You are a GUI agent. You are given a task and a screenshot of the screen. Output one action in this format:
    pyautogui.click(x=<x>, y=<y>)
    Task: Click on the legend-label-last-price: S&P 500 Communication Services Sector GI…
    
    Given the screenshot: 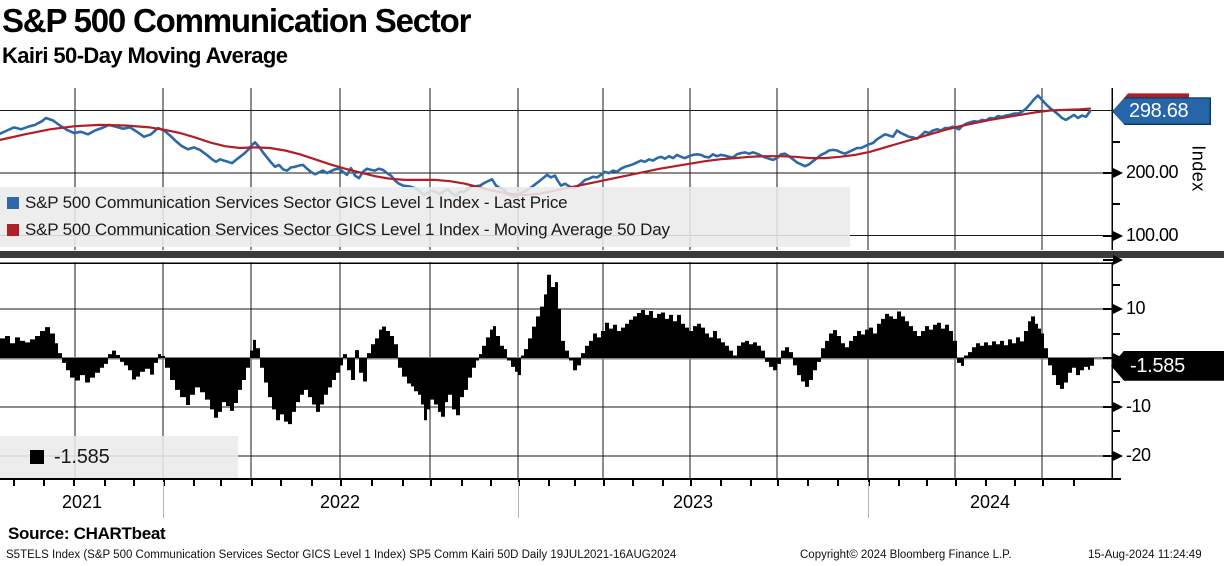 What is the action you would take?
    pyautogui.click(x=296, y=202)
    